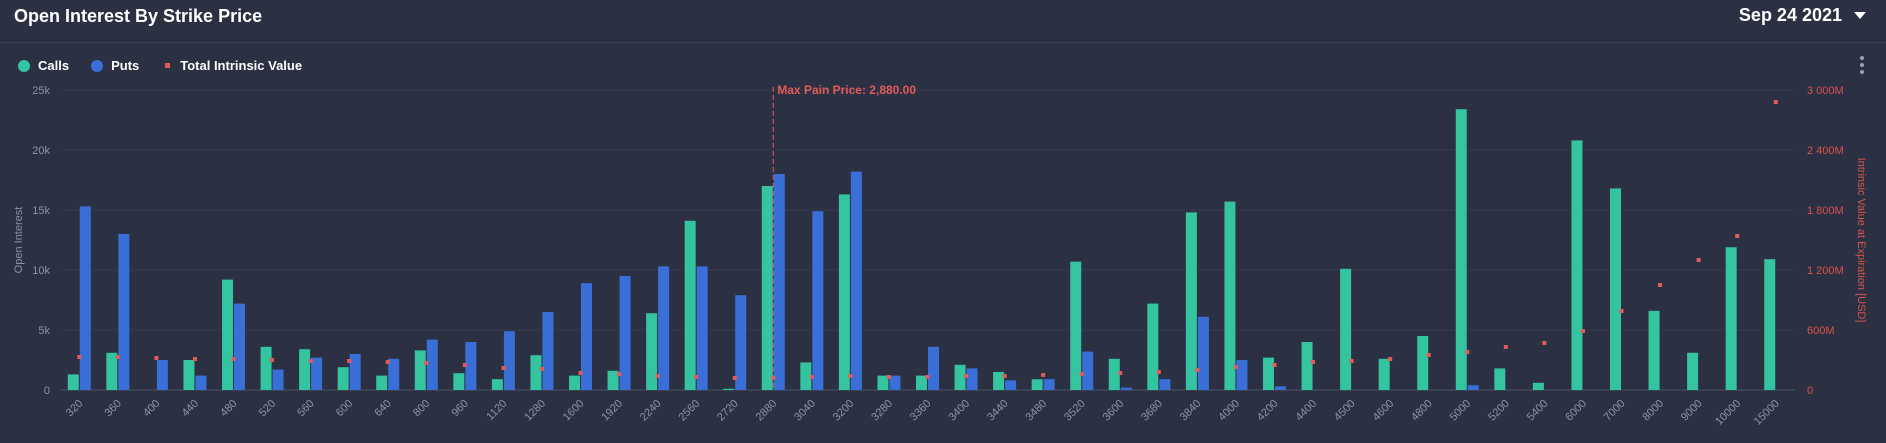 This screenshot has height=443, width=1886. Describe the element at coordinates (728, 411) in the screenshot. I see `x-tick-label: 2720` at that location.